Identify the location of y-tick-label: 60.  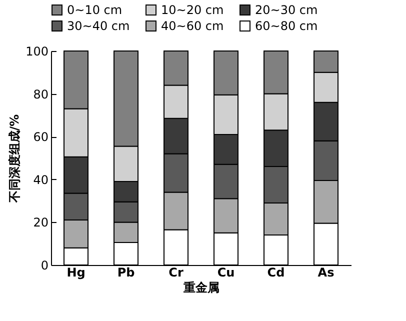
(40, 137).